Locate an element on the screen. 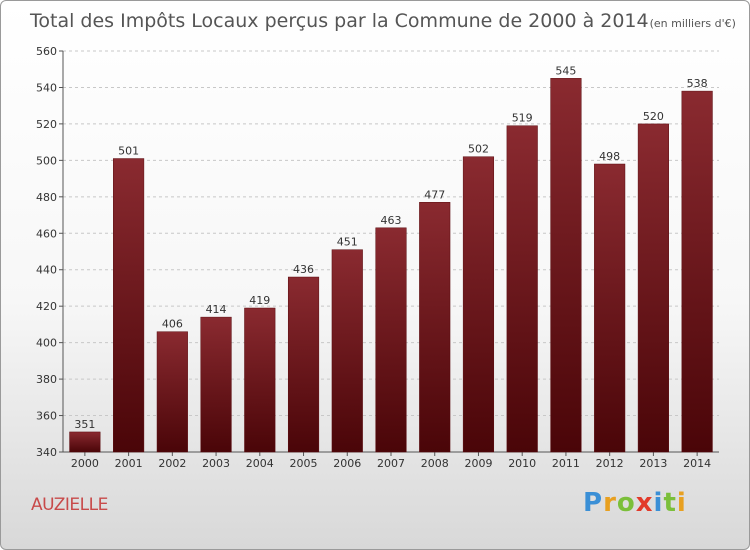  bar-2010 is located at coordinates (522, 289).